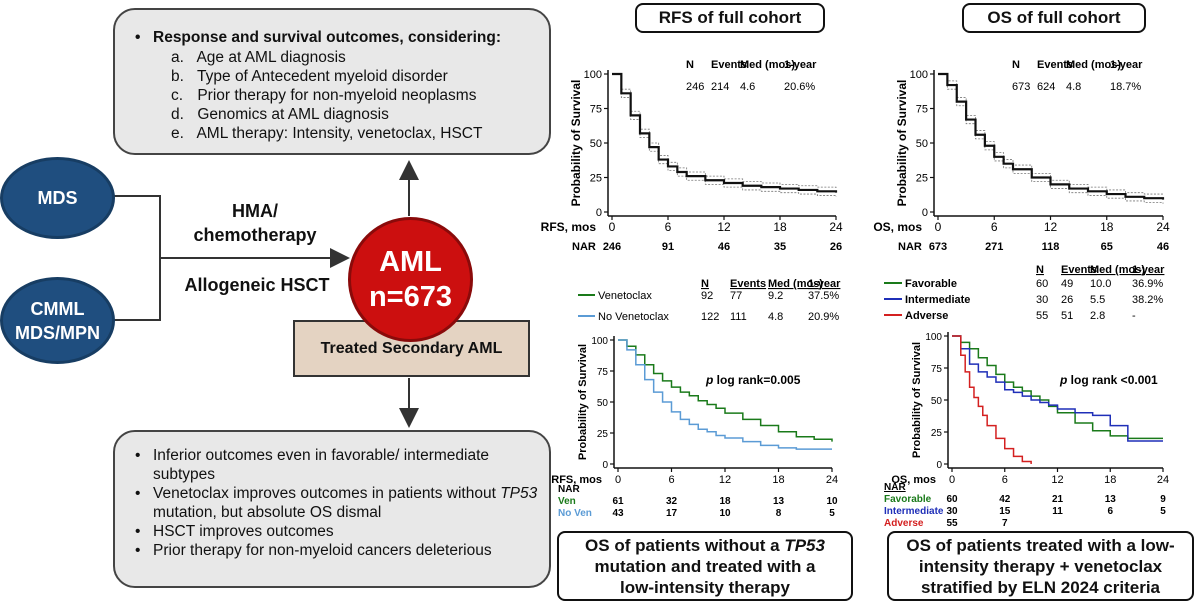 This screenshot has height=606, width=1200. What do you see at coordinates (255, 223) in the screenshot?
I see `hma-label: HMA/ chemotherapy` at bounding box center [255, 223].